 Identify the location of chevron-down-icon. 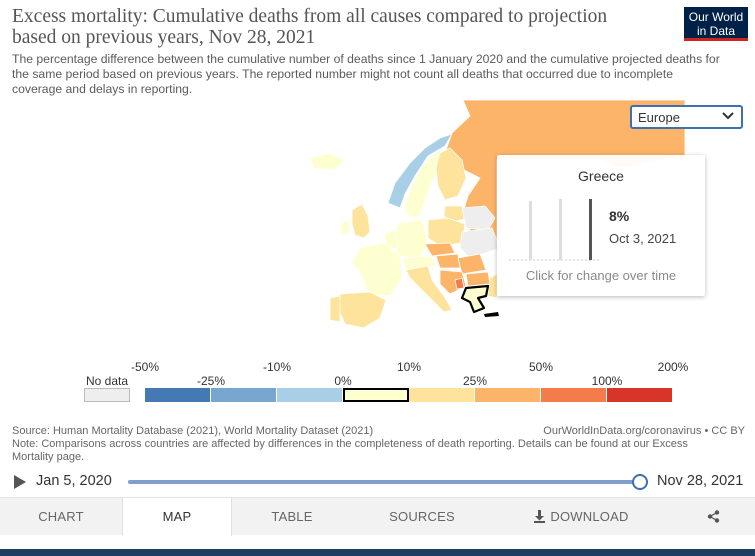
(728, 116).